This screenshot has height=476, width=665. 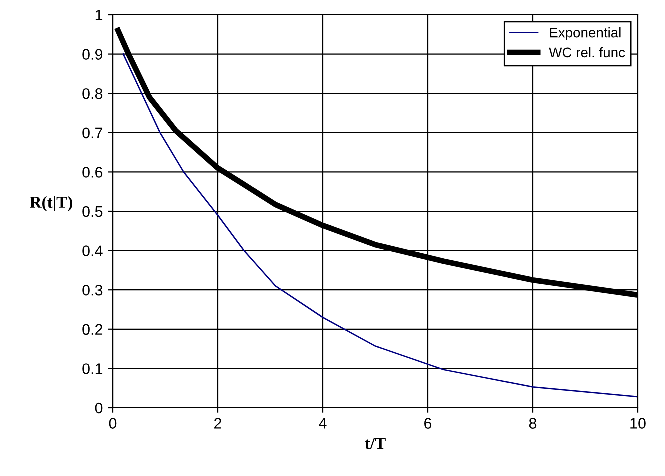 I want to click on x-tick-label: 8, so click(x=533, y=423).